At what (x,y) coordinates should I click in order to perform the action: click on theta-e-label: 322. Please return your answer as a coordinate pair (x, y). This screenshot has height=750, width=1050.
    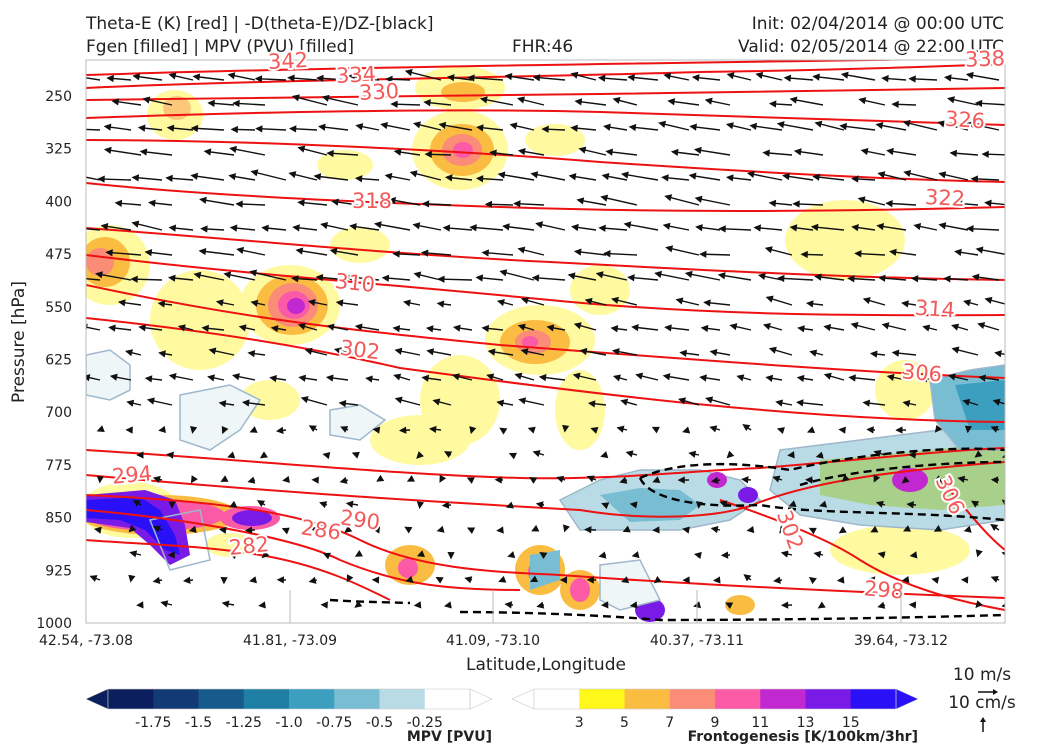
    Looking at the image, I should click on (944, 198).